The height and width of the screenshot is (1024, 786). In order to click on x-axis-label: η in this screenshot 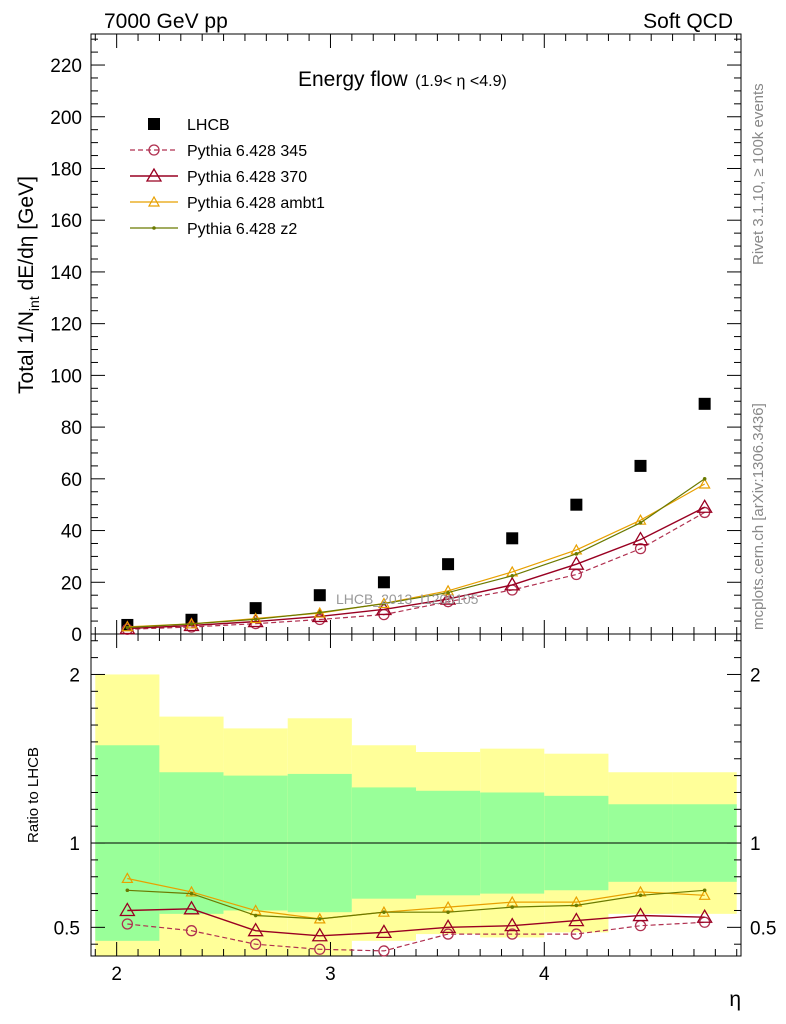, I will do `click(735, 999)`.